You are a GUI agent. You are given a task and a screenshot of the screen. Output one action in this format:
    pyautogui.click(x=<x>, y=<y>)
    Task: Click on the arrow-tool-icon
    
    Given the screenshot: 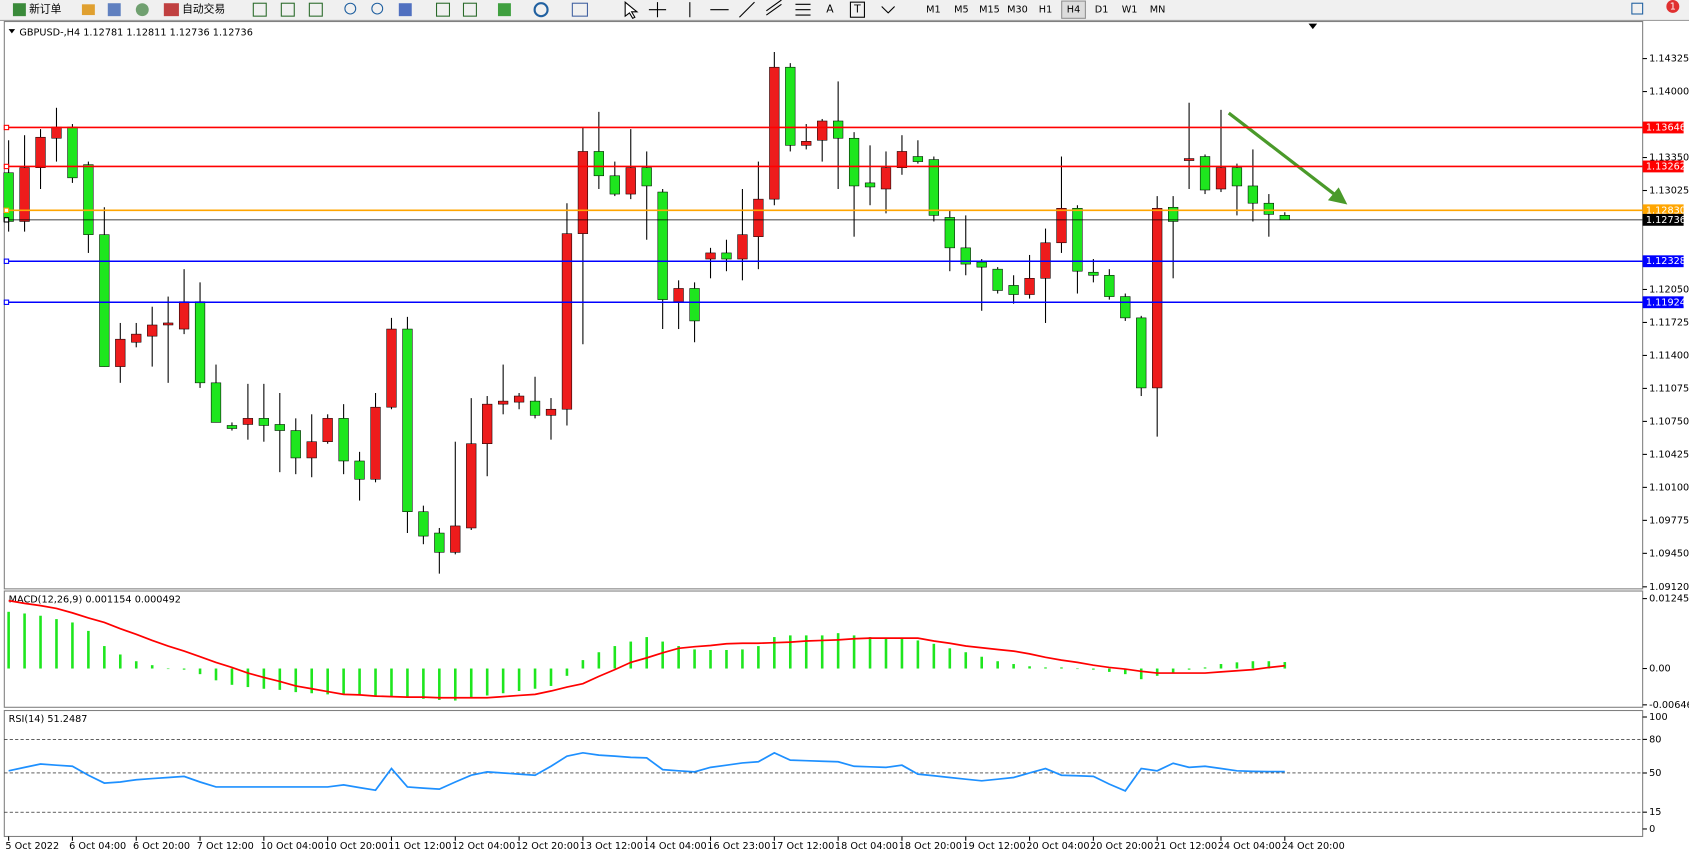 What is the action you would take?
    pyautogui.click(x=888, y=10)
    